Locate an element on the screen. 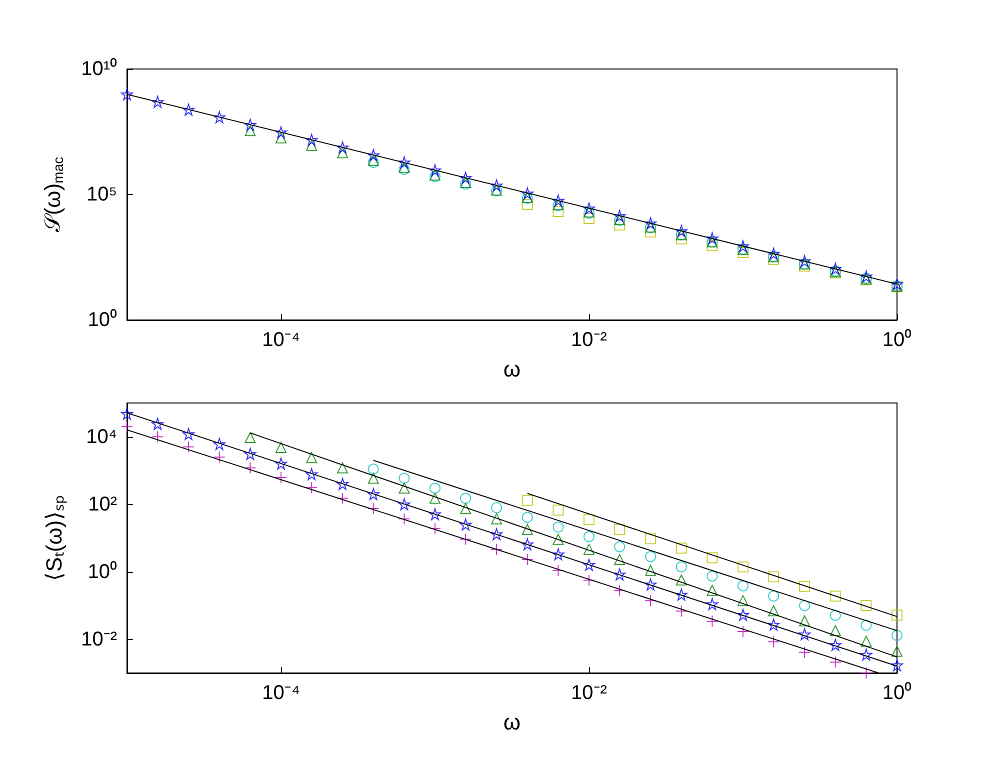 Image resolution: width=986 pixels, height=784 pixels. y-tick-label: 10⁵ is located at coordinates (101, 195).